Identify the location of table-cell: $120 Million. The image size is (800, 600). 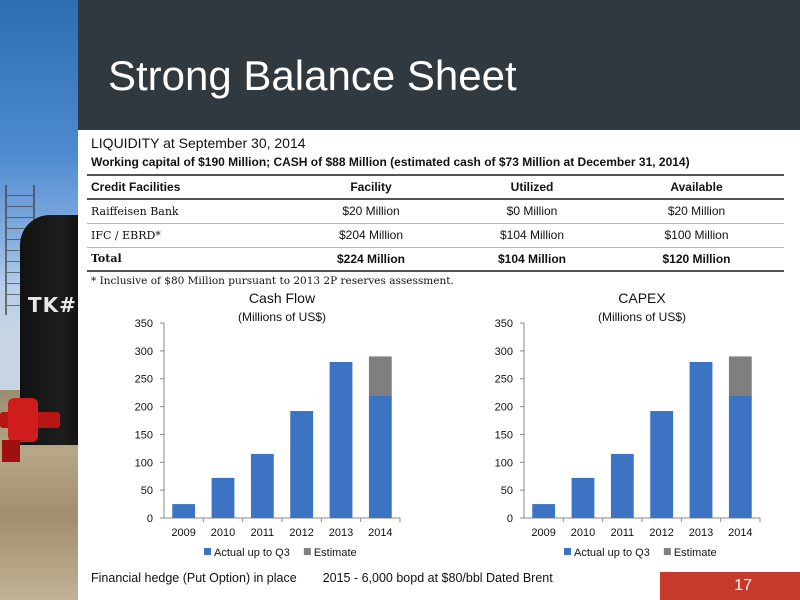
(696, 259).